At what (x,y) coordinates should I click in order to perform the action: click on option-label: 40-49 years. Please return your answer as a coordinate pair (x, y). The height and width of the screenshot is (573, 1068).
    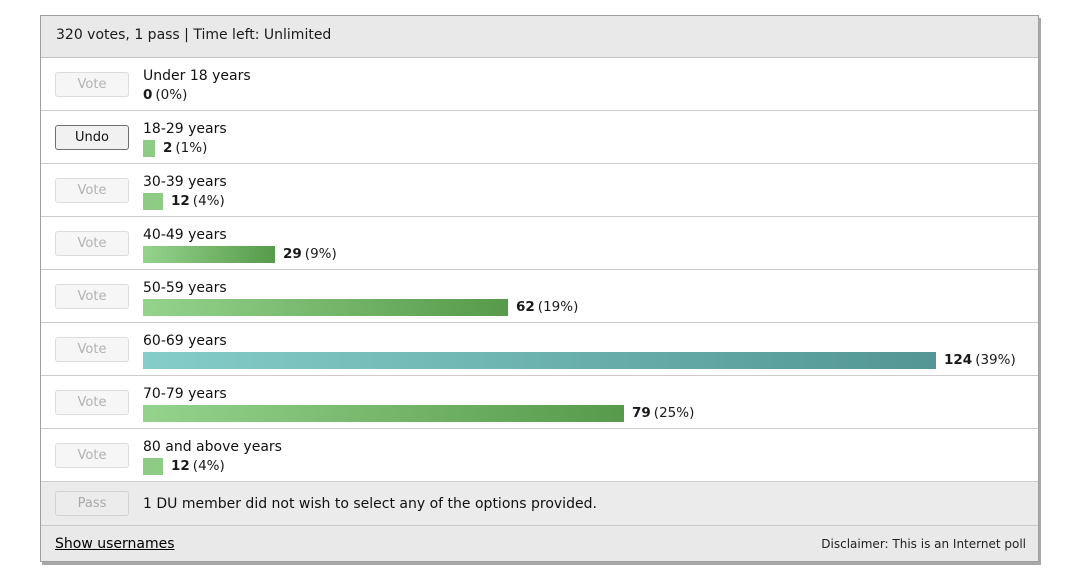
    Looking at the image, I should click on (185, 234).